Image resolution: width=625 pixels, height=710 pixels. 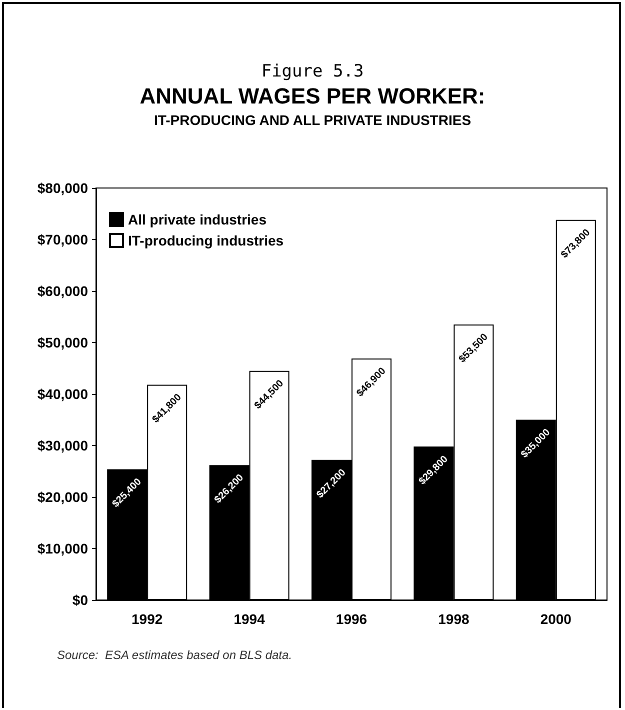 What do you see at coordinates (174, 655) in the screenshot?
I see `source-note: Source: ESA estimates based on BLS data.` at bounding box center [174, 655].